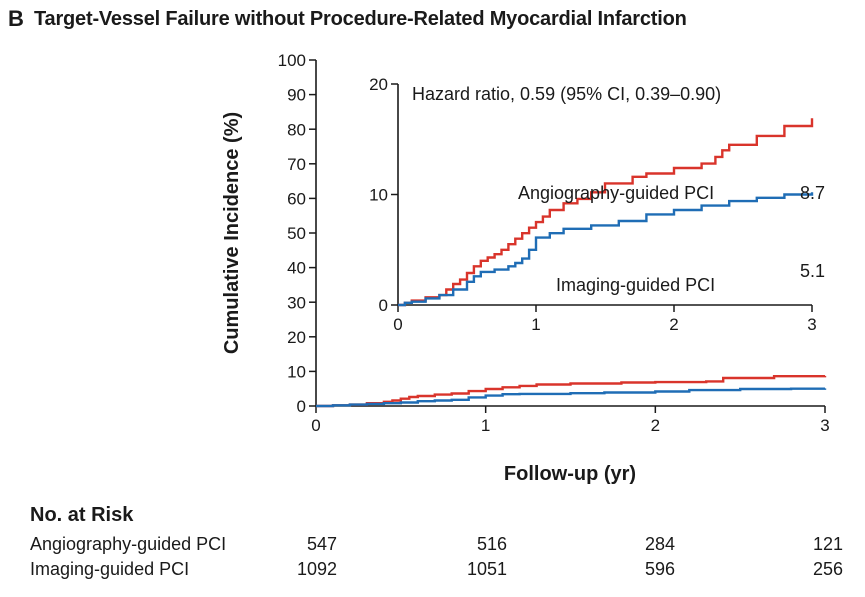 The width and height of the screenshot is (865, 597). Describe the element at coordinates (321, 544) in the screenshot. I see `risk-count: 547` at that location.